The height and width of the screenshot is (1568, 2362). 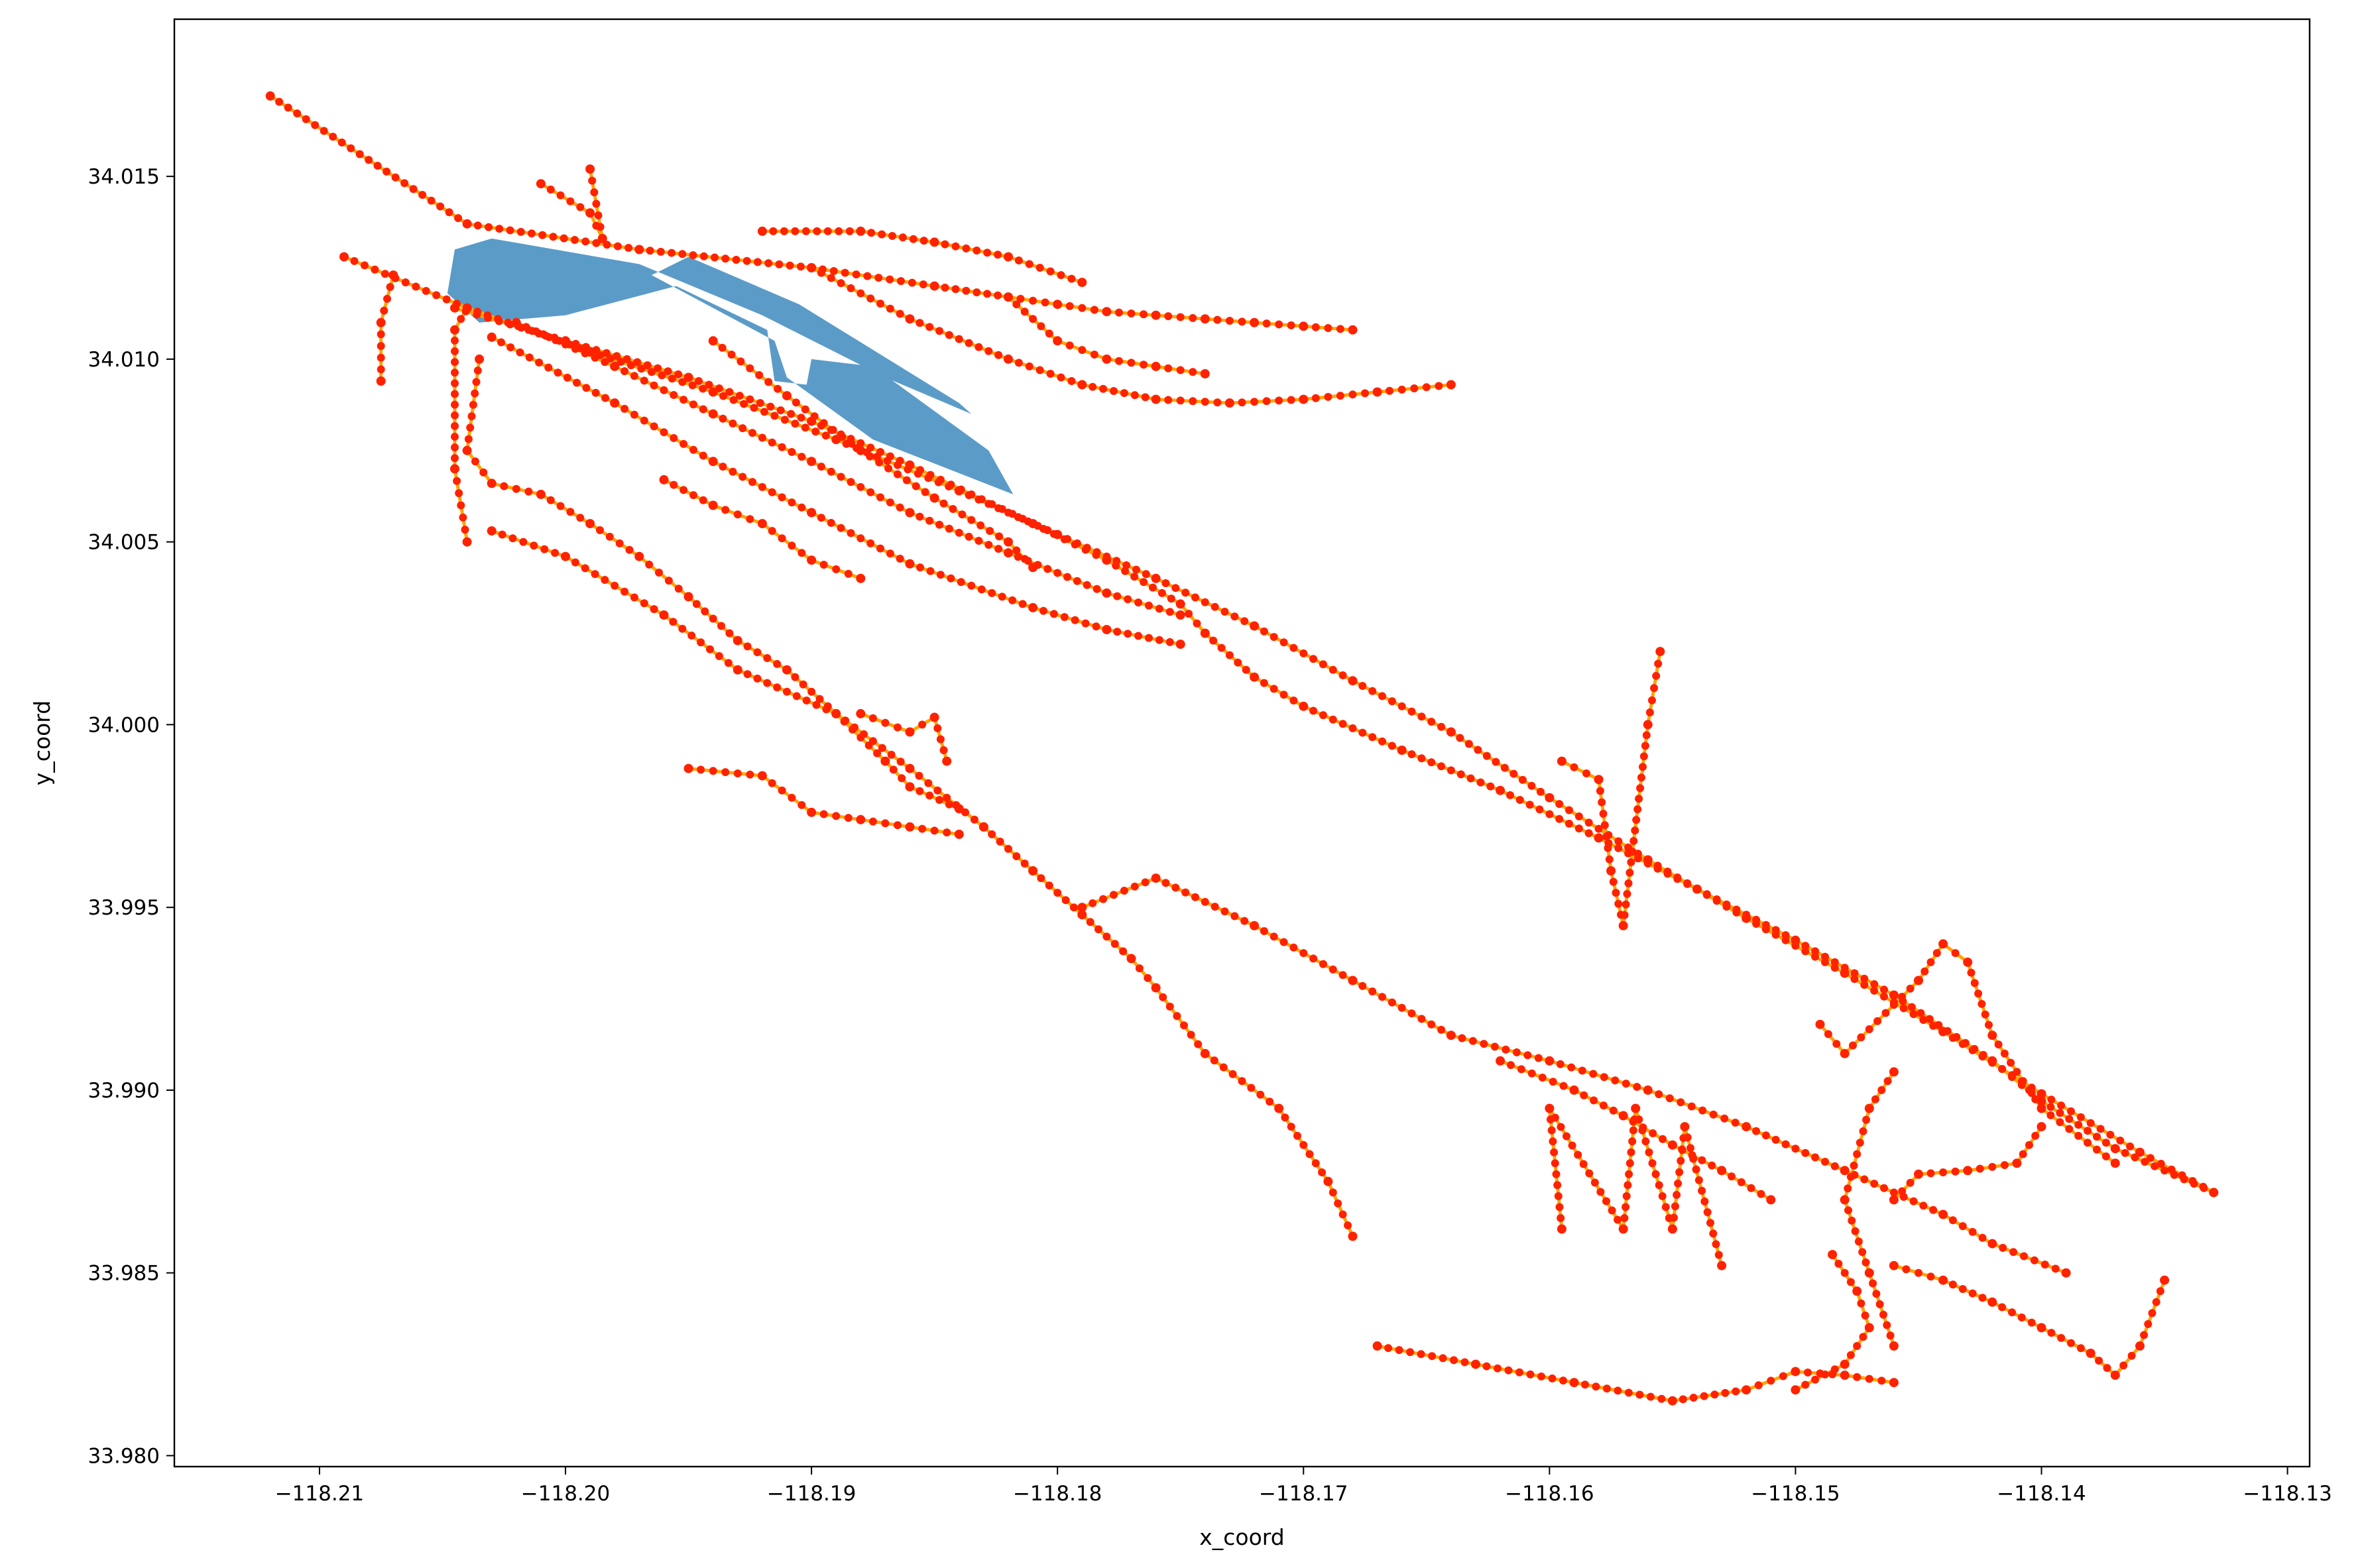 I want to click on y-axis-label: y_coord, so click(x=42, y=743).